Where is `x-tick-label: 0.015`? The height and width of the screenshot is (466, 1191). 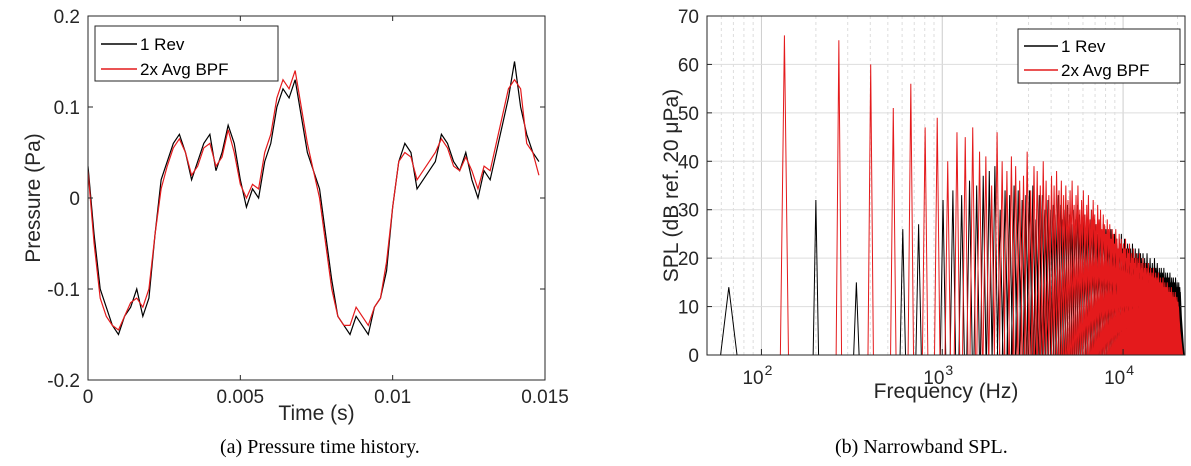 x-tick-label: 0.015 is located at coordinates (545, 397).